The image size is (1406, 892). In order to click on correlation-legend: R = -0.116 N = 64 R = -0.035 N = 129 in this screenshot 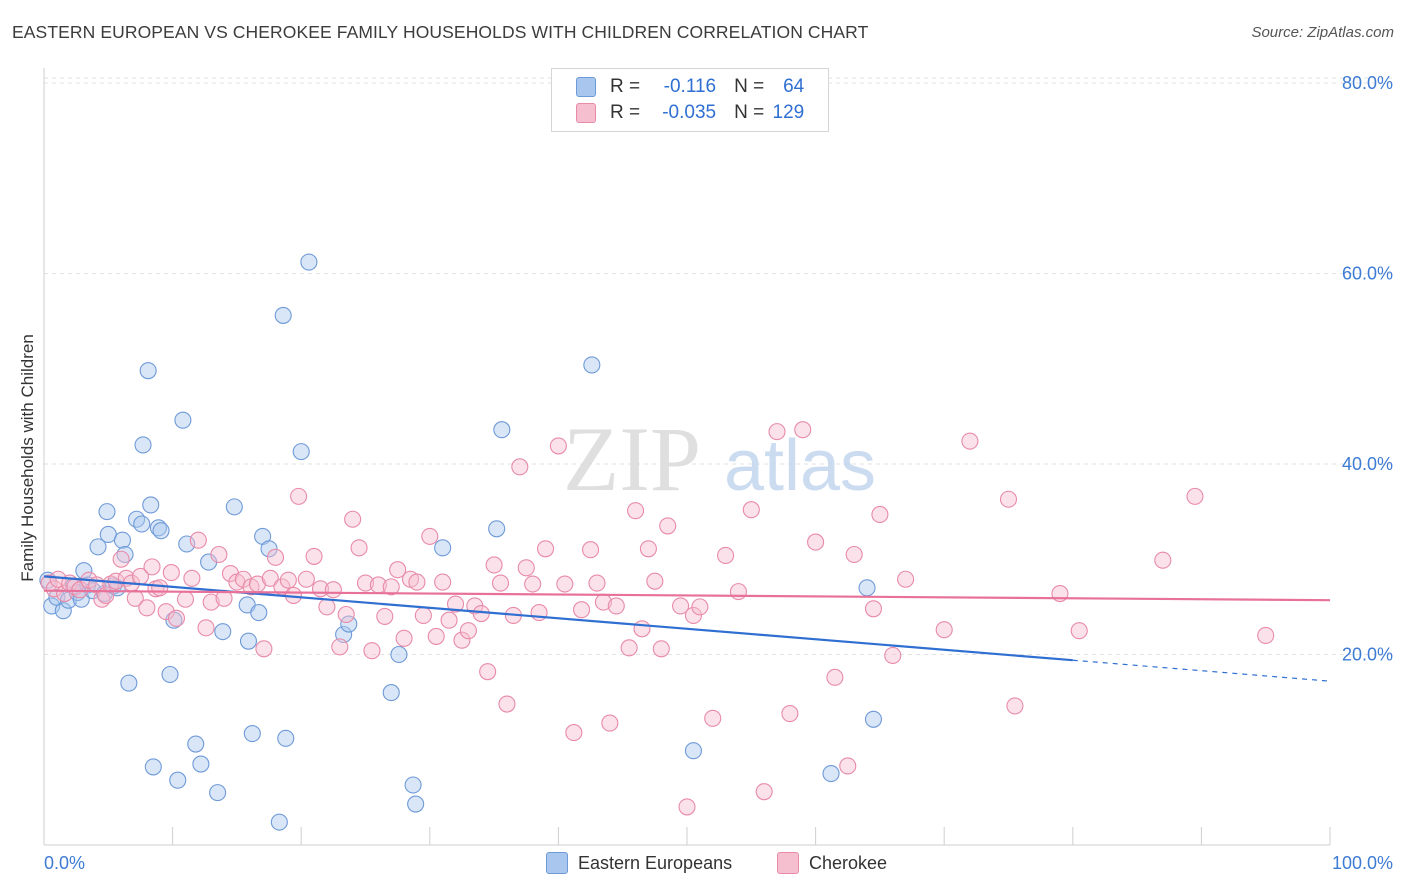, I will do `click(690, 100)`.